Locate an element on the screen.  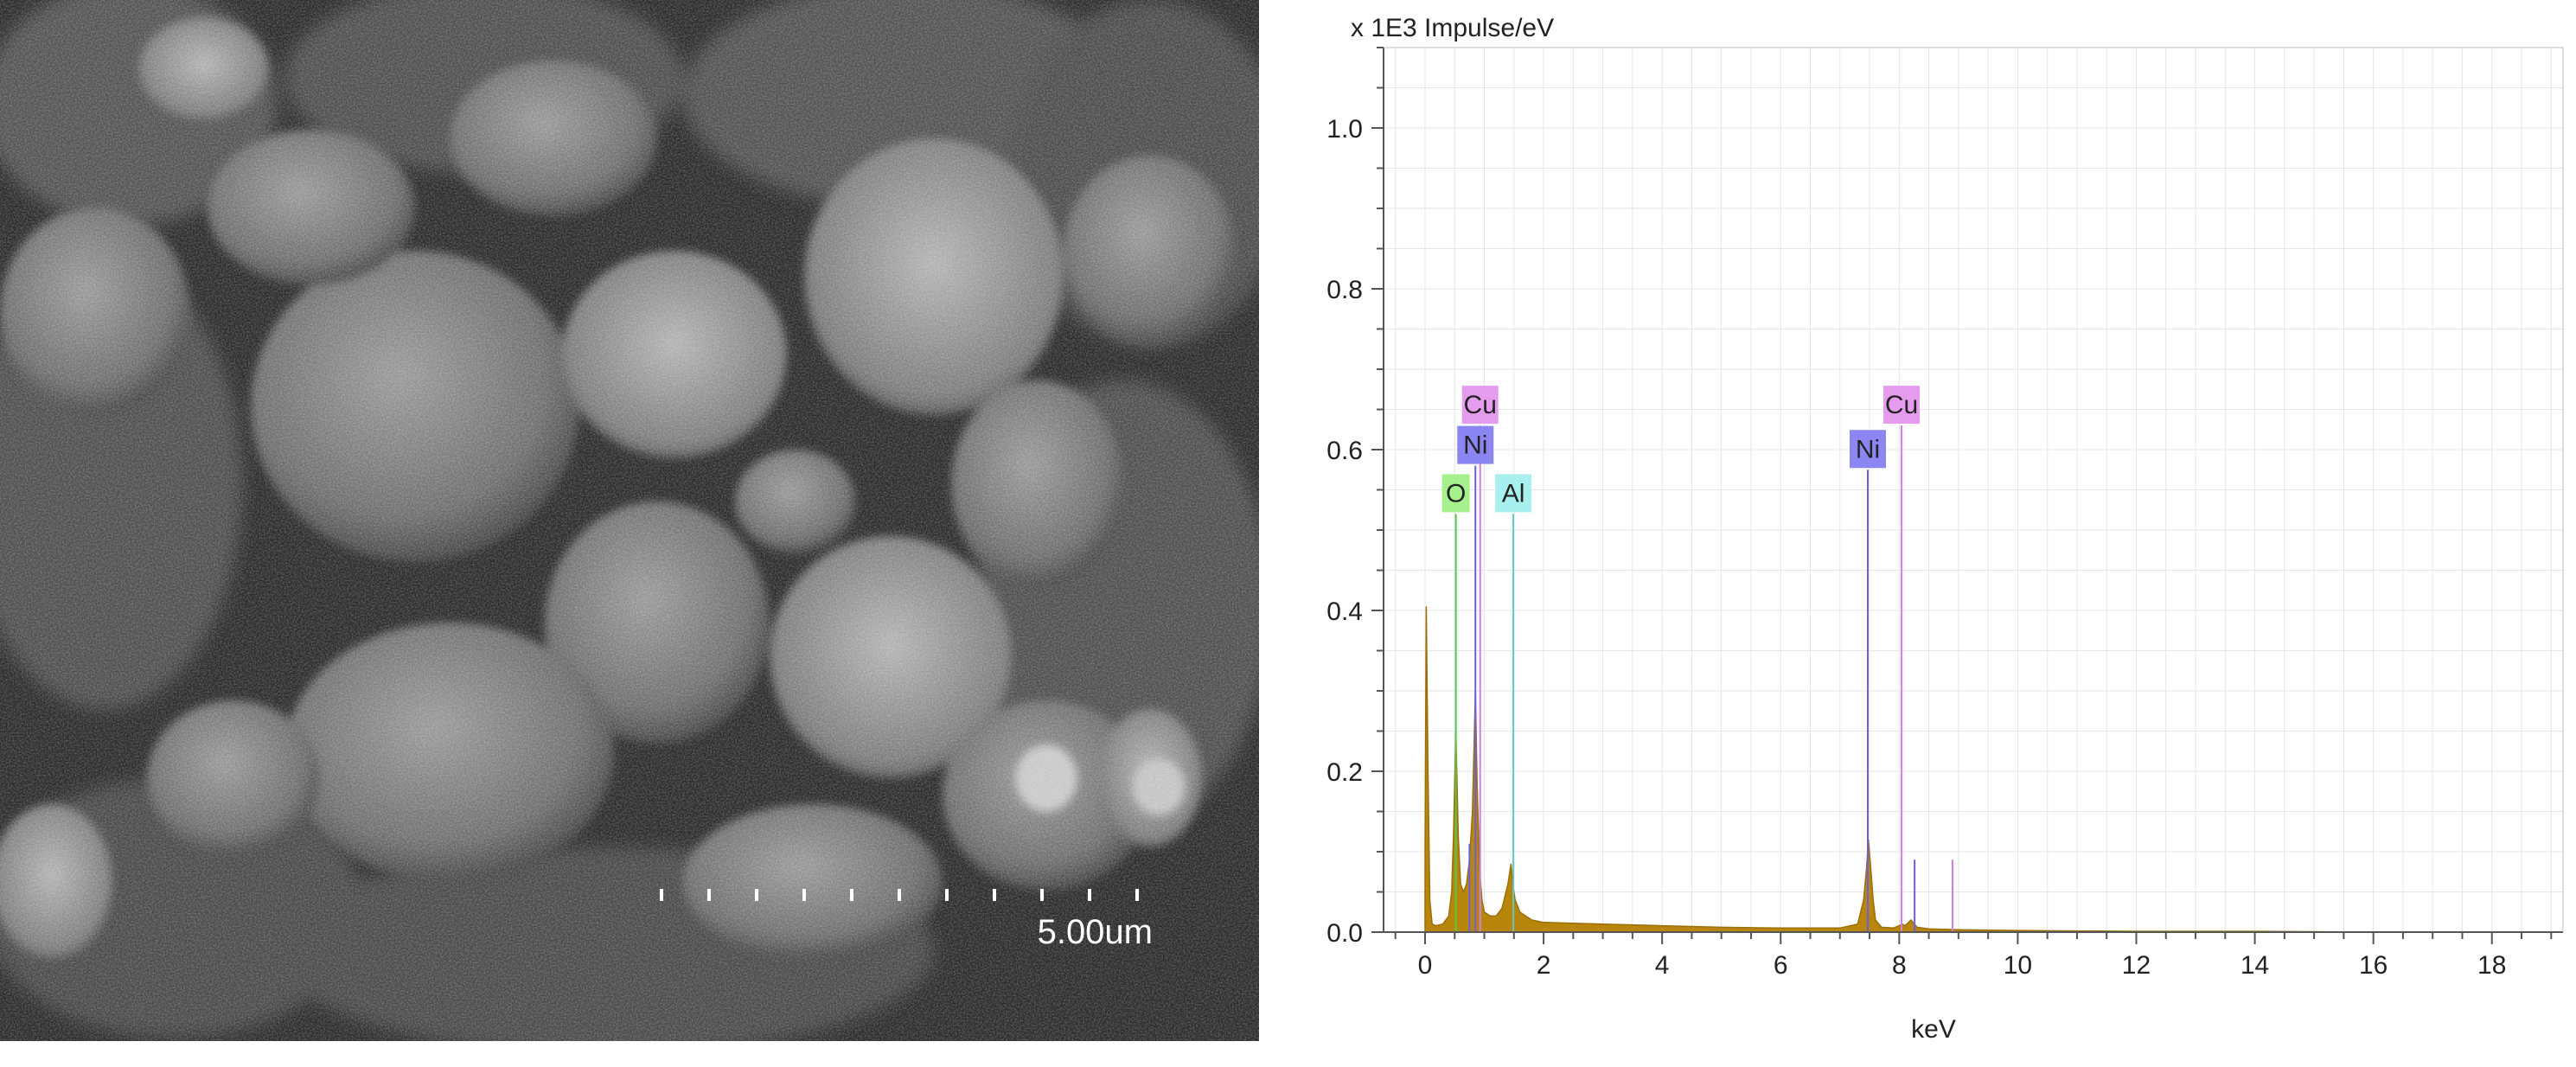
element-label-o: O is located at coordinates (1456, 494).